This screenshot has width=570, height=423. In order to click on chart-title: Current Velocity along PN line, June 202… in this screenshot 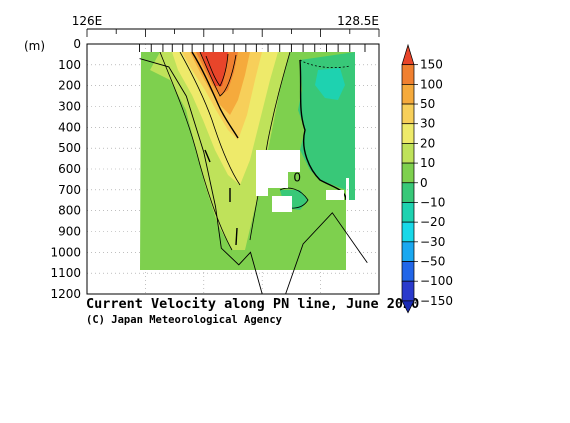, I will do `click(252, 304)`.